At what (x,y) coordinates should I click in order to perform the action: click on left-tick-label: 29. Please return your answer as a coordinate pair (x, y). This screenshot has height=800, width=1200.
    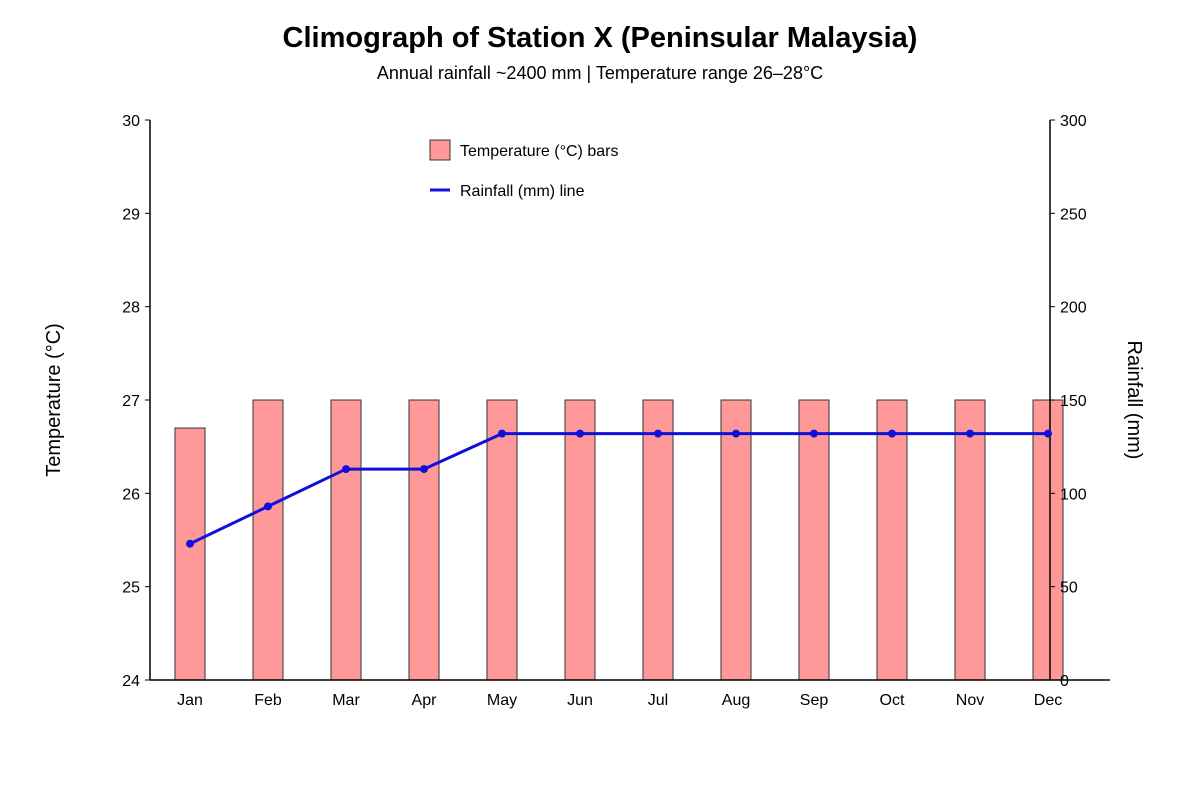
    Looking at the image, I should click on (131, 214).